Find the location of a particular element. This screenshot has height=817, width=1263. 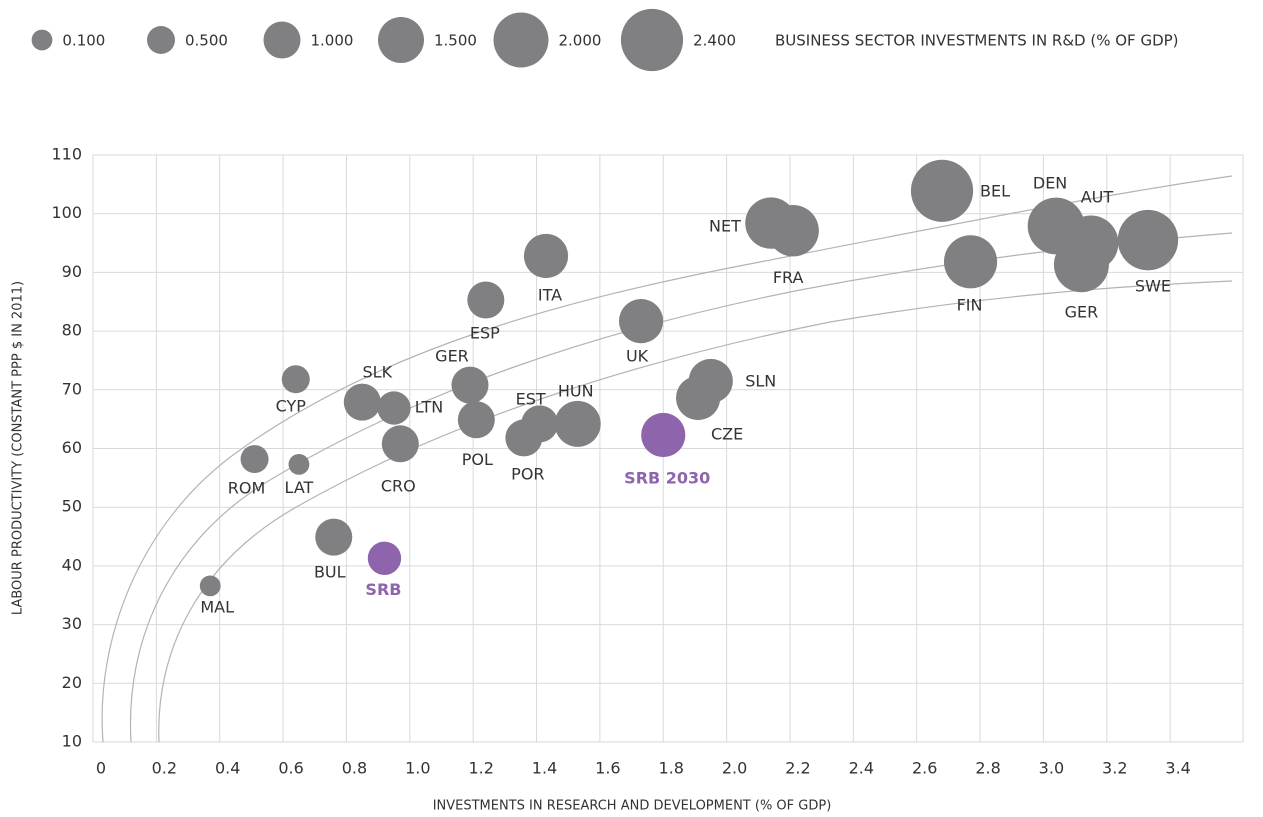

x-tick-label: 2.0 is located at coordinates (734, 768).